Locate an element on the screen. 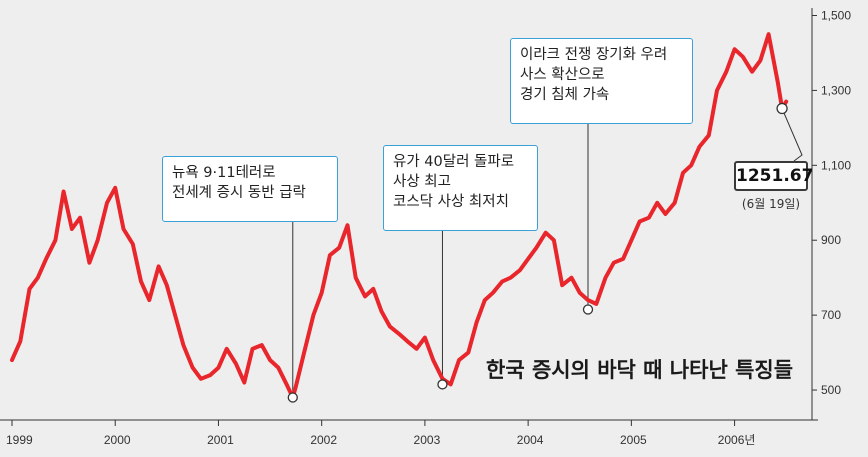 The height and width of the screenshot is (457, 868). y-tick-label-5: 1,500 is located at coordinates (836, 15).